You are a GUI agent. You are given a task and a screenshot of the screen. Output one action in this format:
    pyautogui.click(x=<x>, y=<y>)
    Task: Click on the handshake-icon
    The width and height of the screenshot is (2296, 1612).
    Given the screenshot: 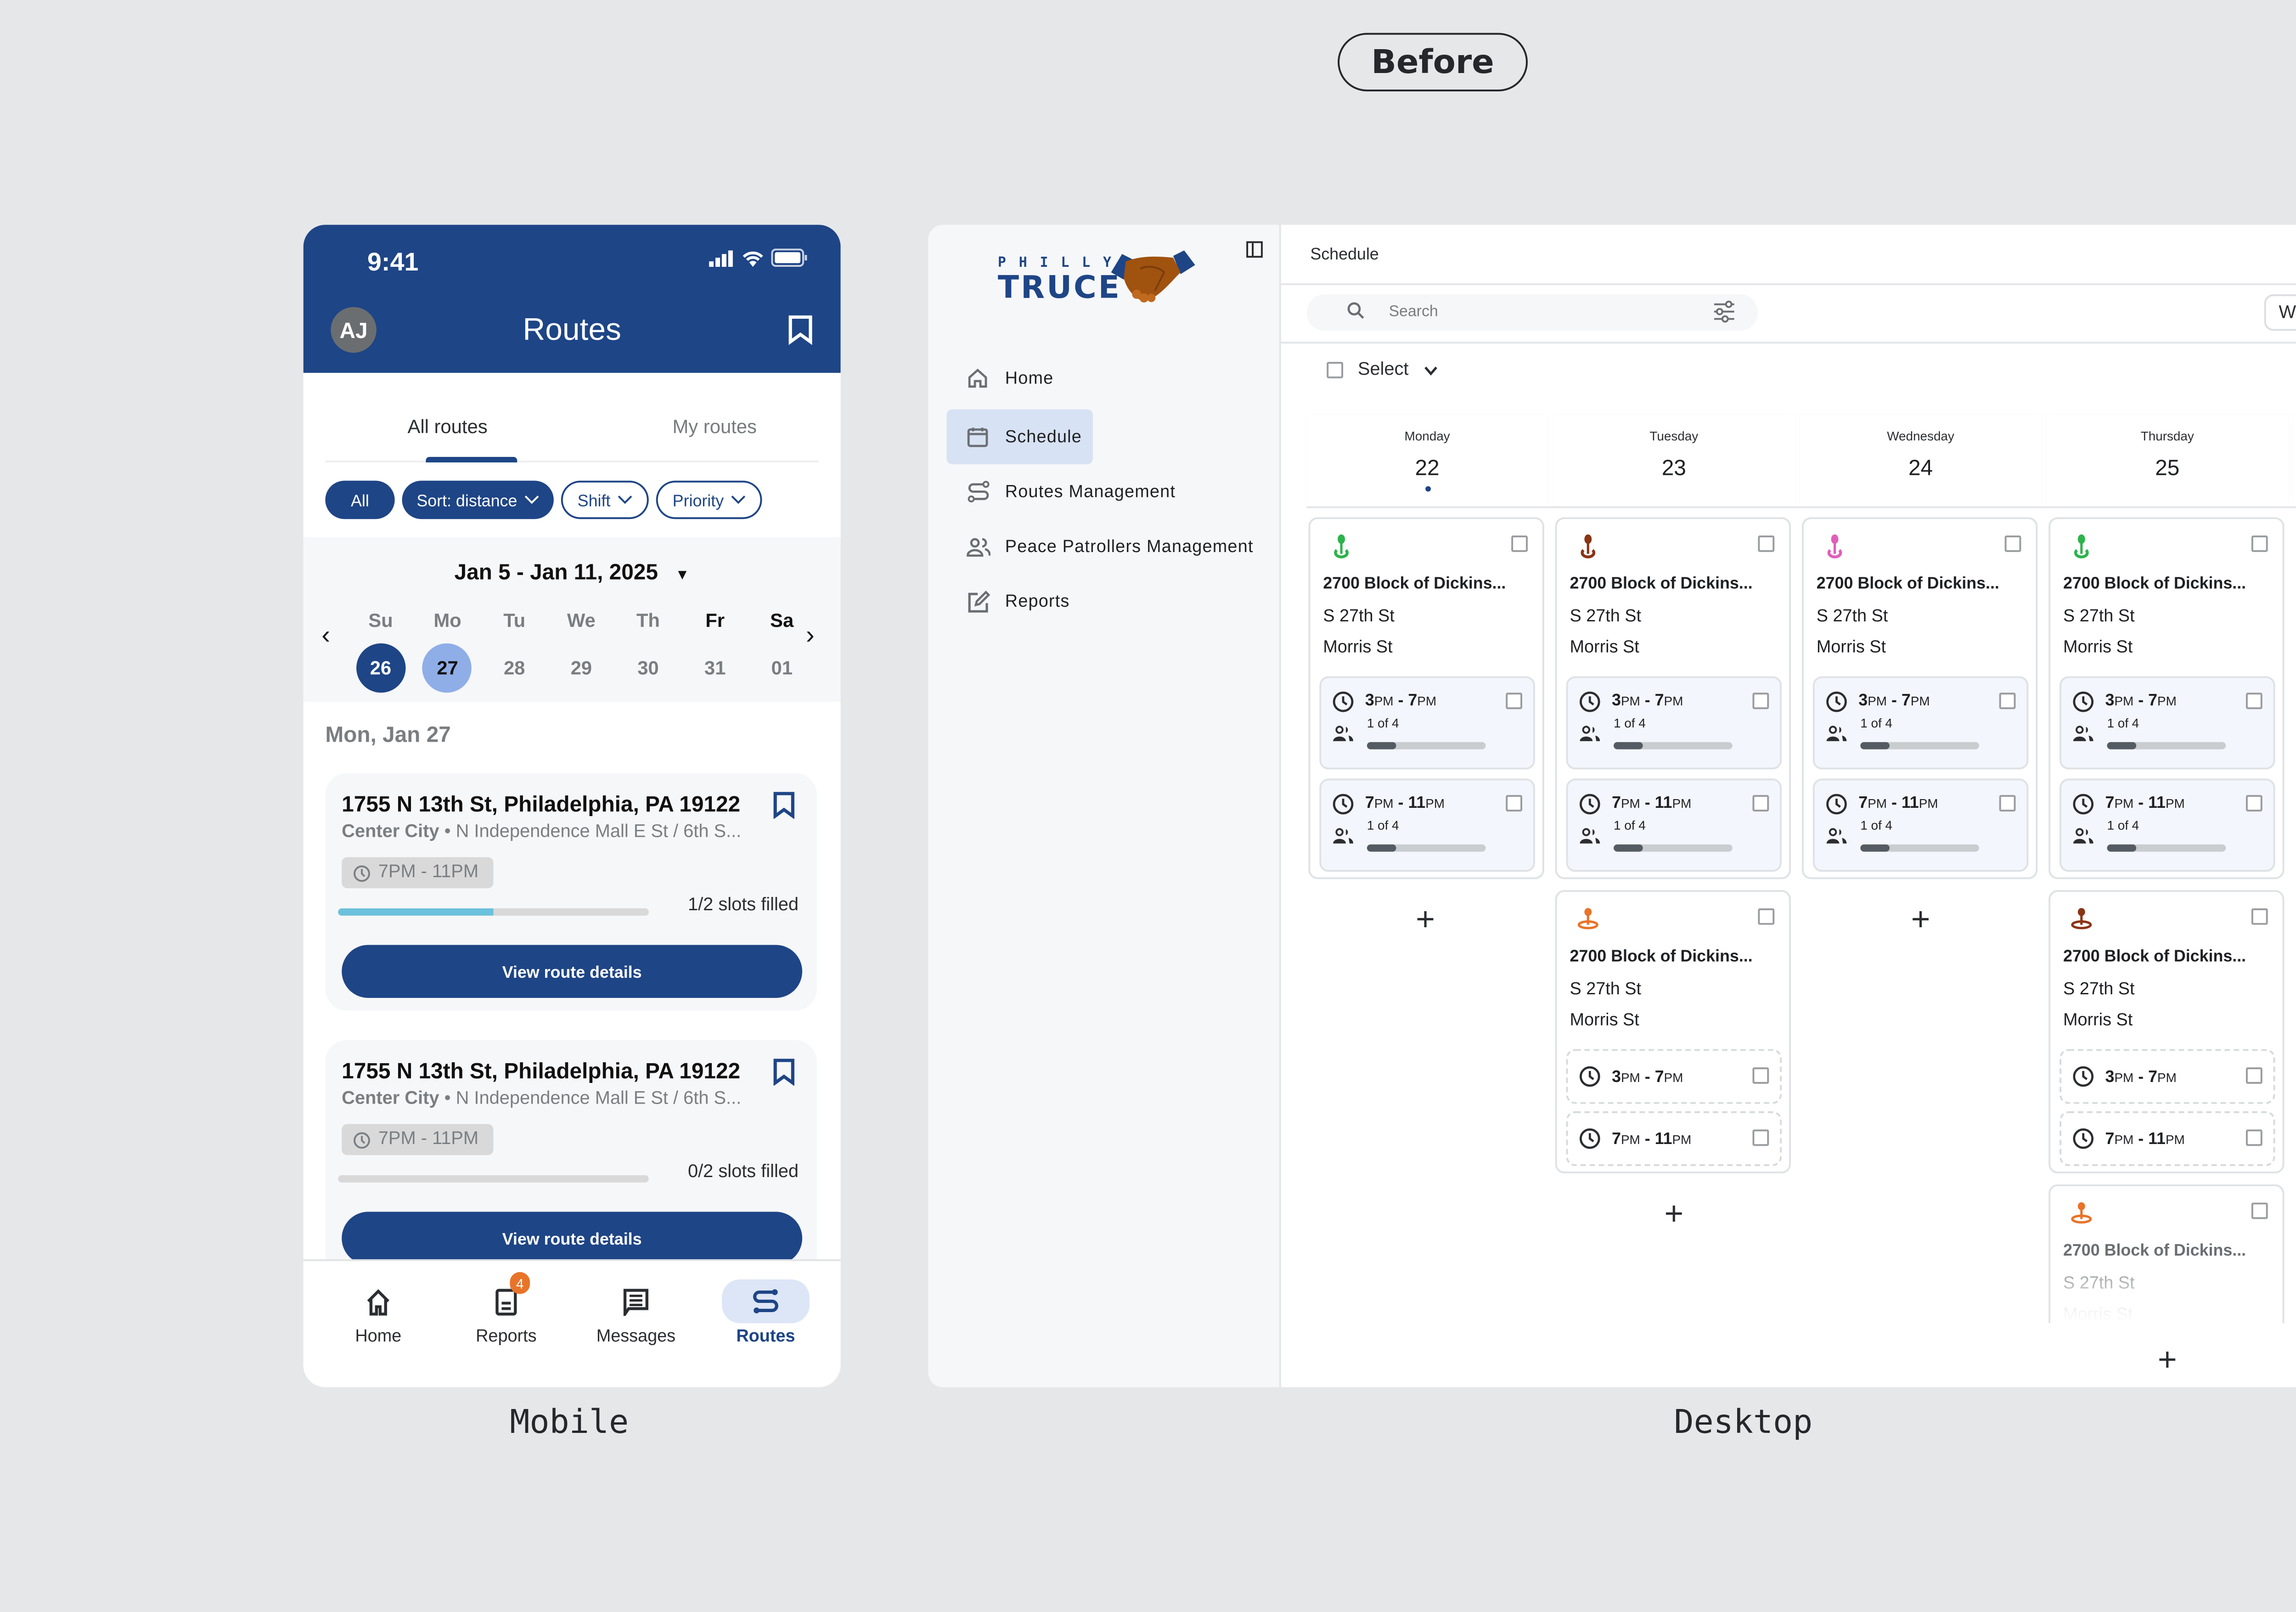 What is the action you would take?
    pyautogui.click(x=1153, y=276)
    